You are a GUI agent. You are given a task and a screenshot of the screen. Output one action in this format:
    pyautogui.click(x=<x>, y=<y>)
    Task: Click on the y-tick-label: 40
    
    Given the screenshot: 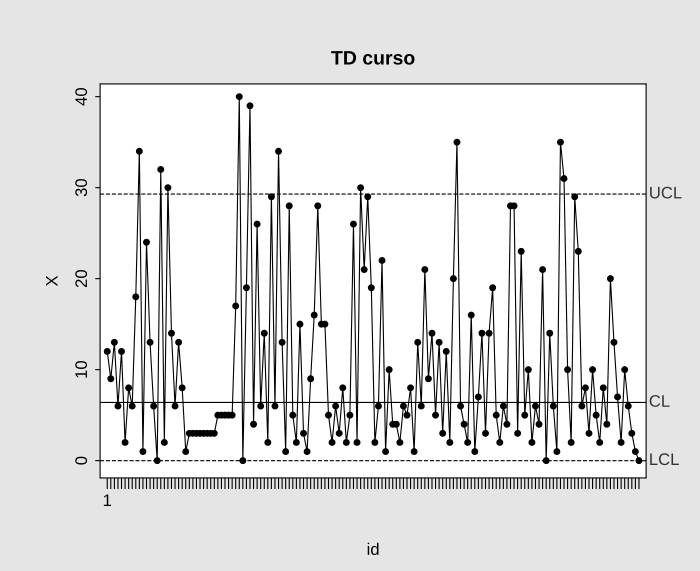 What is the action you would take?
    pyautogui.click(x=81, y=97)
    